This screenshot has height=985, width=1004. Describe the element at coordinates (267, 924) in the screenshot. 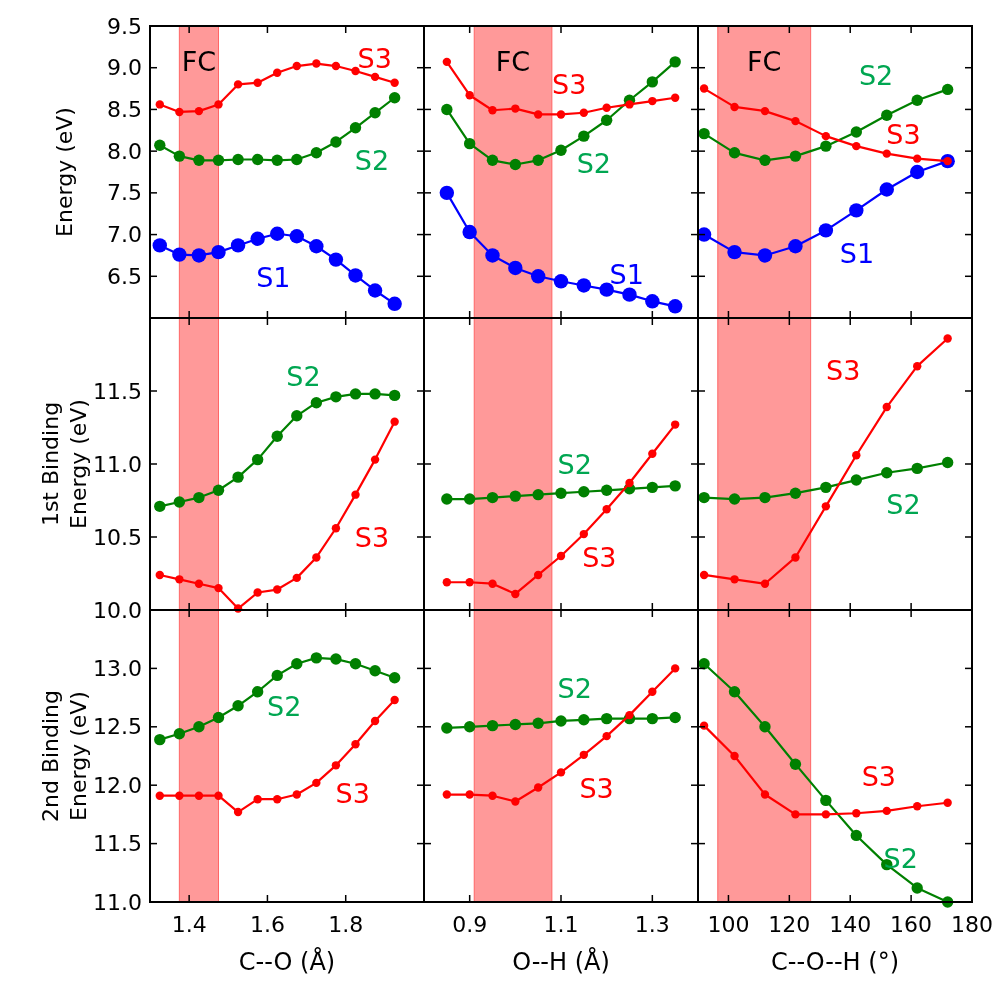

I see `x-tick-label: 1.6` at that location.